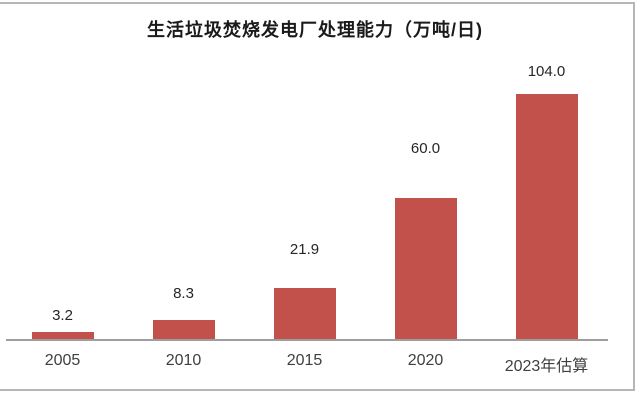  What do you see at coordinates (304, 360) in the screenshot?
I see `x-tick-label-2015: 2015` at bounding box center [304, 360].